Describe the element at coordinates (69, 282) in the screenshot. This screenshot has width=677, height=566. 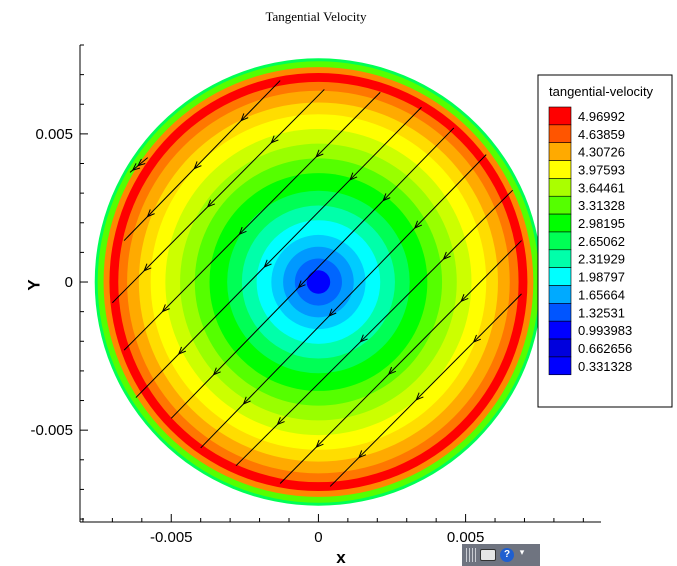
I see `y-tick-label: 0` at that location.